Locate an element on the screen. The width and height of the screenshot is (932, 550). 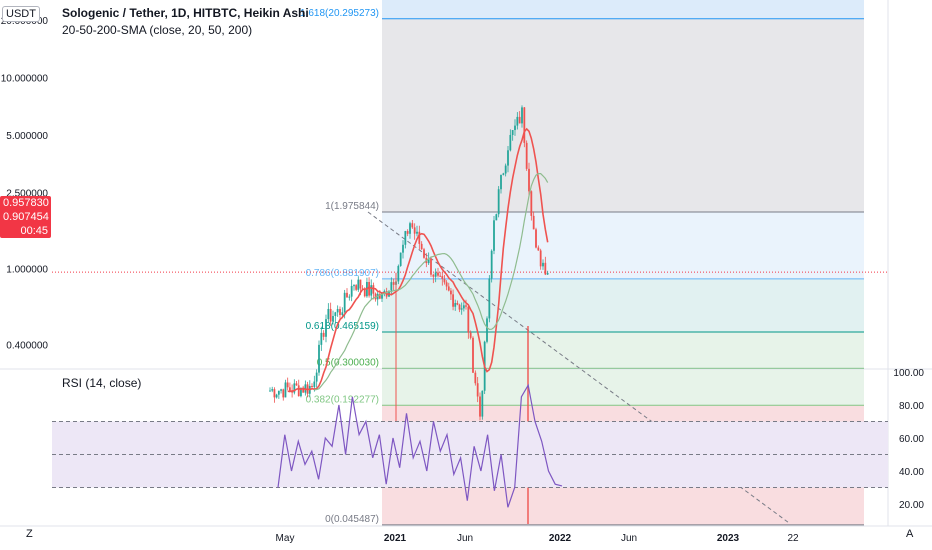
current-price-tag: 0.957830 is located at coordinates (26, 203).